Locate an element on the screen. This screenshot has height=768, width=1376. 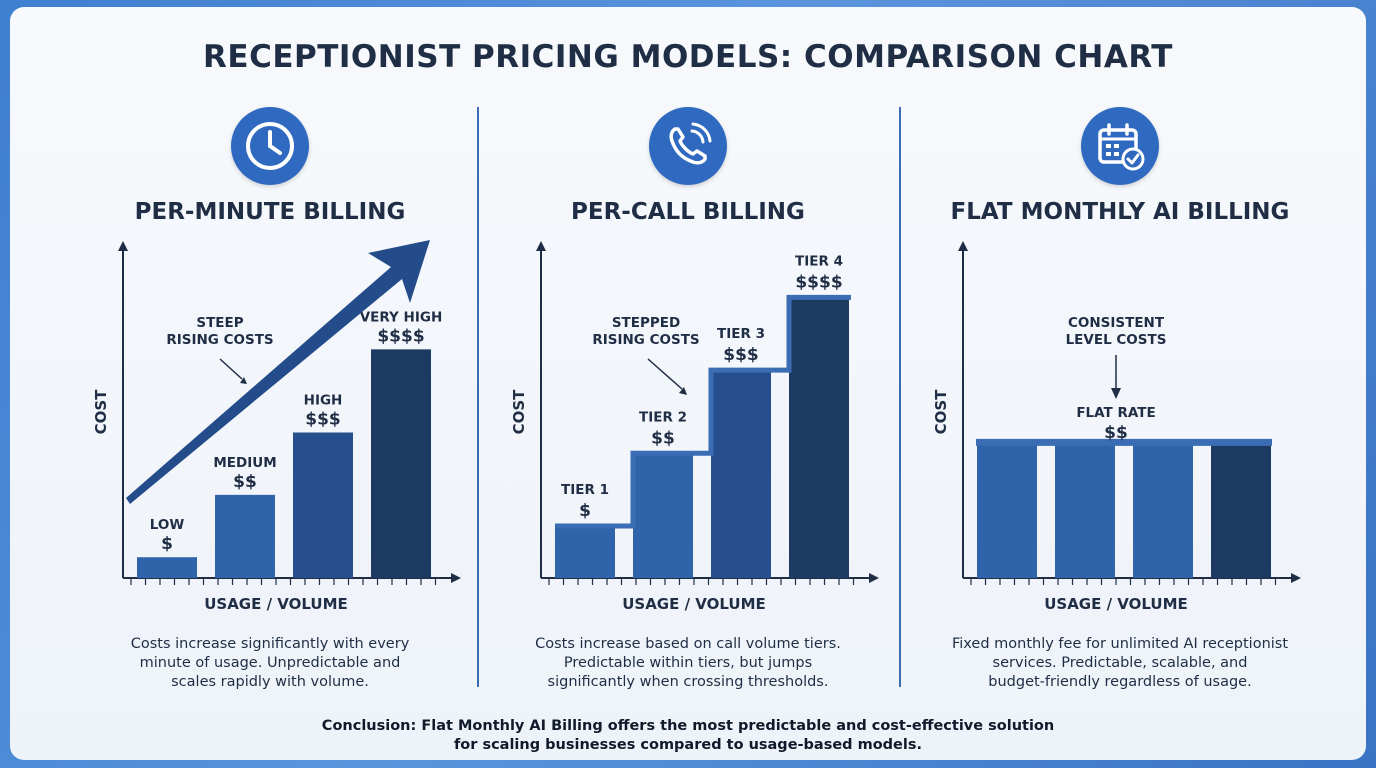
panel-title: PER-MINUTE BILLING is located at coordinates (270, 212).